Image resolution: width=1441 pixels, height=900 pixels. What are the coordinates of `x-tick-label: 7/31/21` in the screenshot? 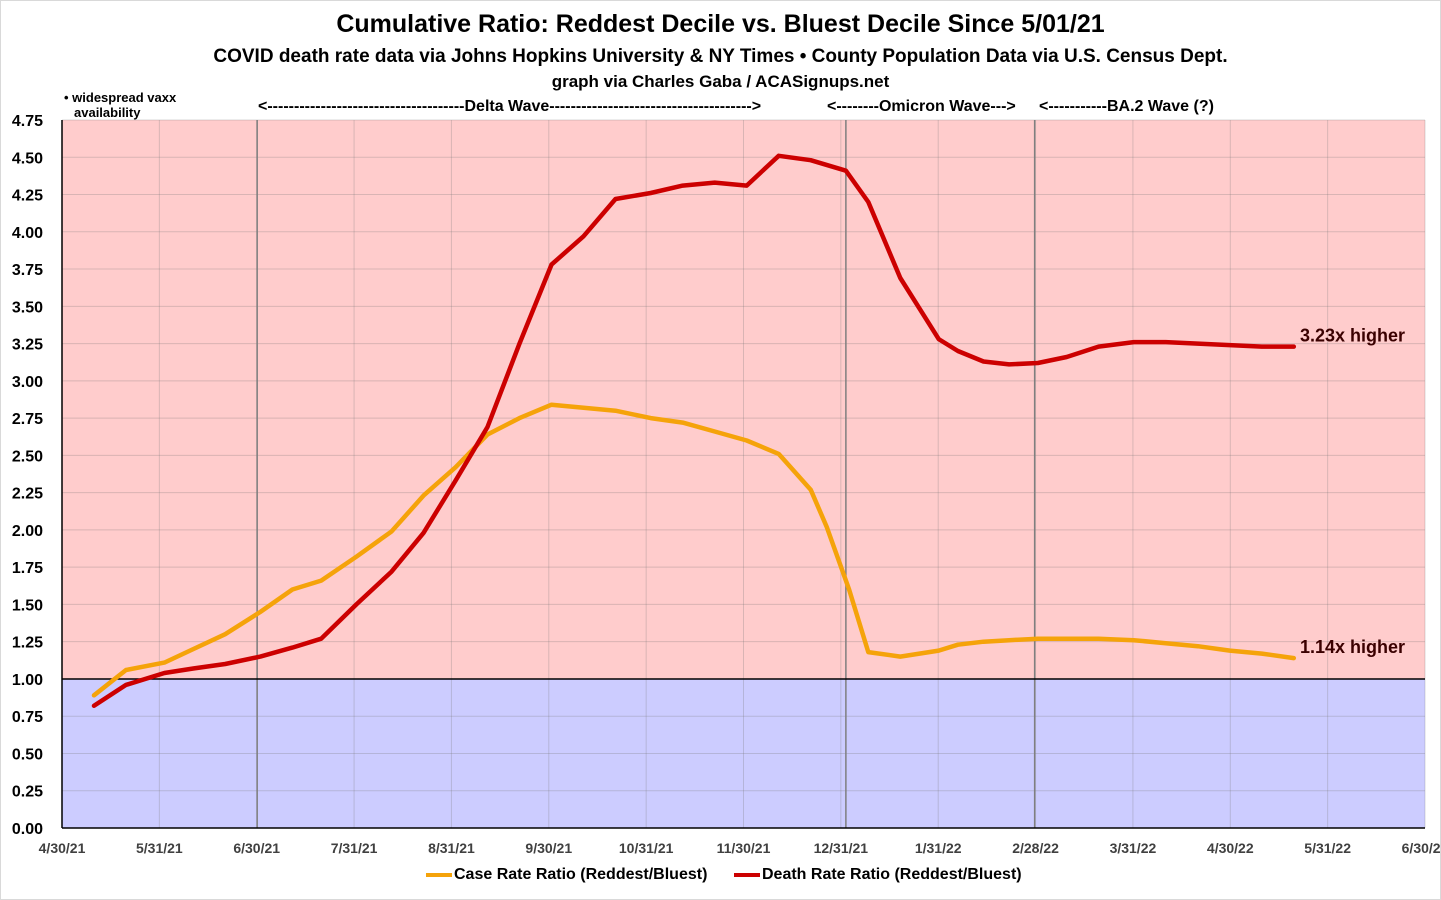 It's located at (354, 848).